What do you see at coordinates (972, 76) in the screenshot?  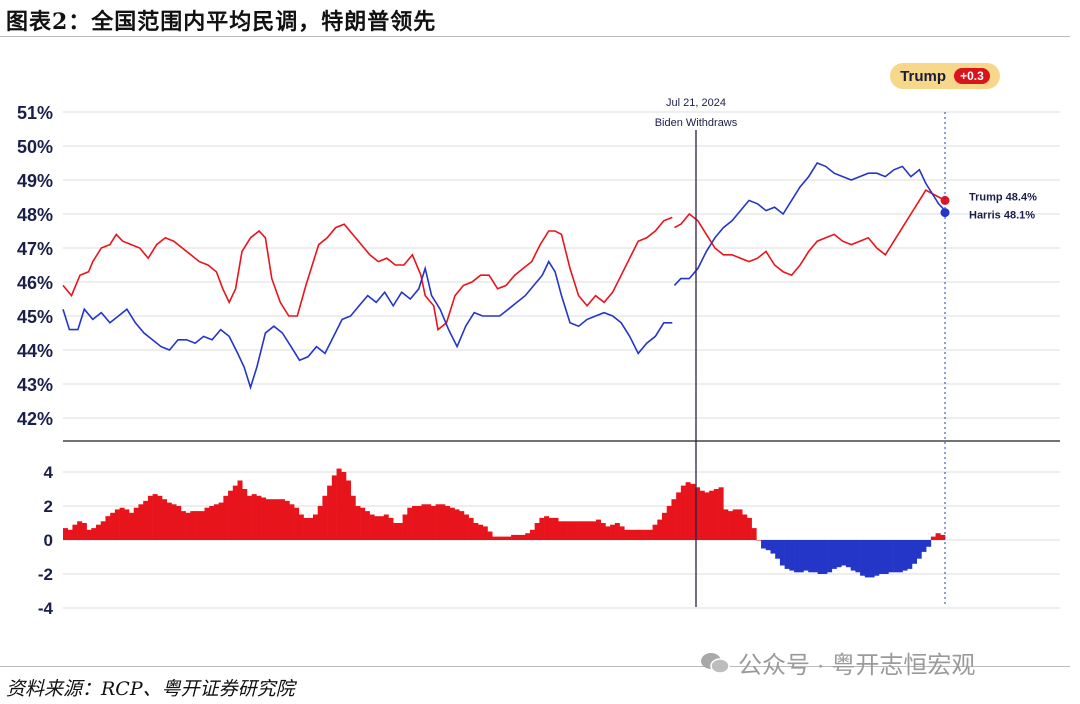 I see `badge-margin: +0.3` at bounding box center [972, 76].